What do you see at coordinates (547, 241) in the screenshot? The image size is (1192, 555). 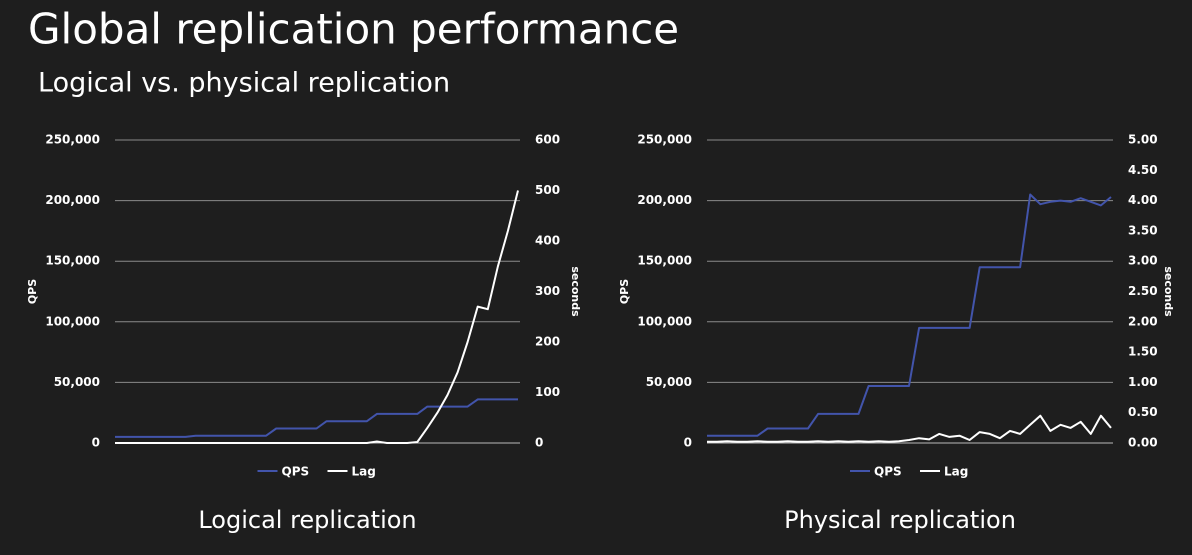 I see `y2-tick-label: 400` at bounding box center [547, 241].